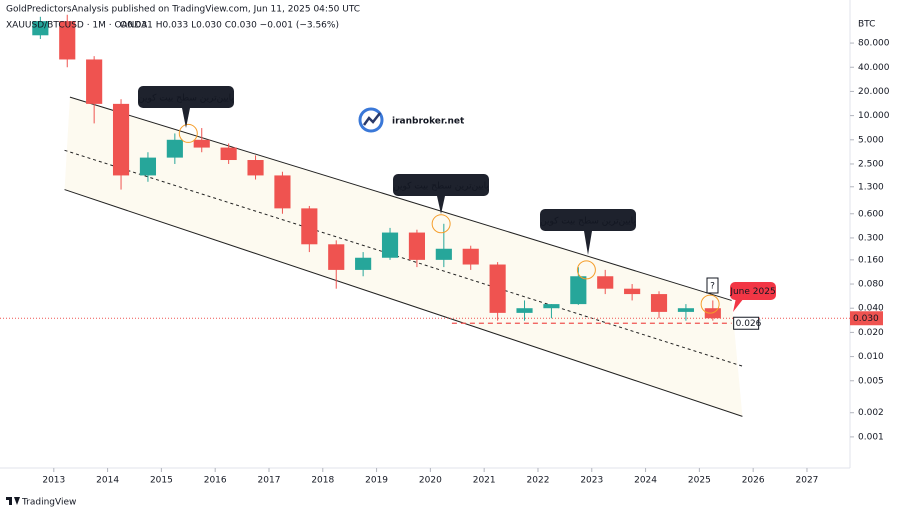 The image size is (900, 512). I want to click on level-label-box, so click(746, 323).